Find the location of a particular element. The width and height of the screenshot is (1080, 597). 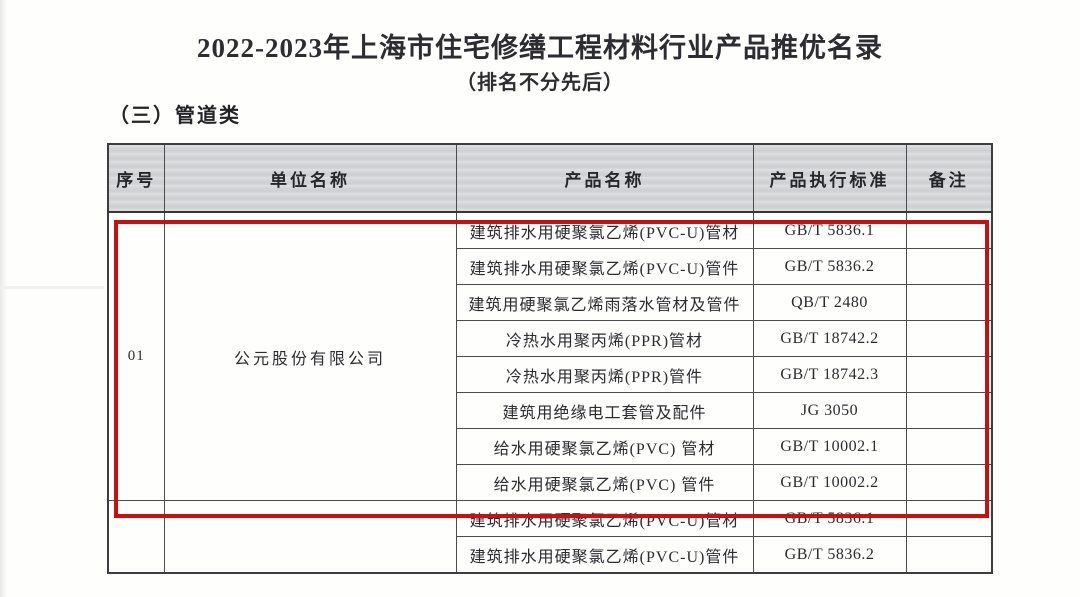

company-cell is located at coordinates (310, 537).